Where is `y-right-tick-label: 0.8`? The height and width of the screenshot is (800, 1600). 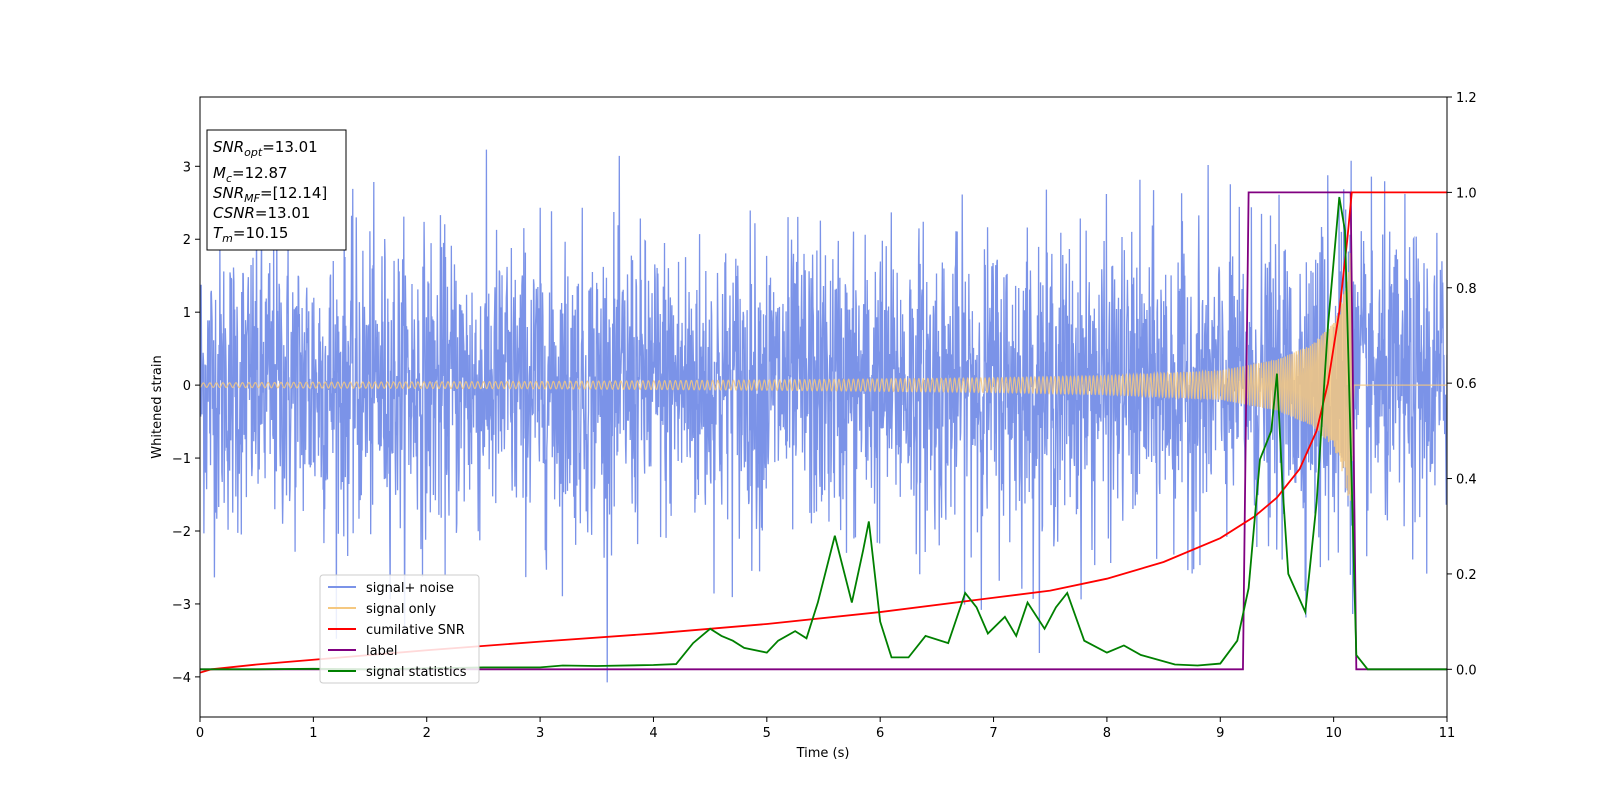
y-right-tick-label: 0.8 is located at coordinates (1466, 289).